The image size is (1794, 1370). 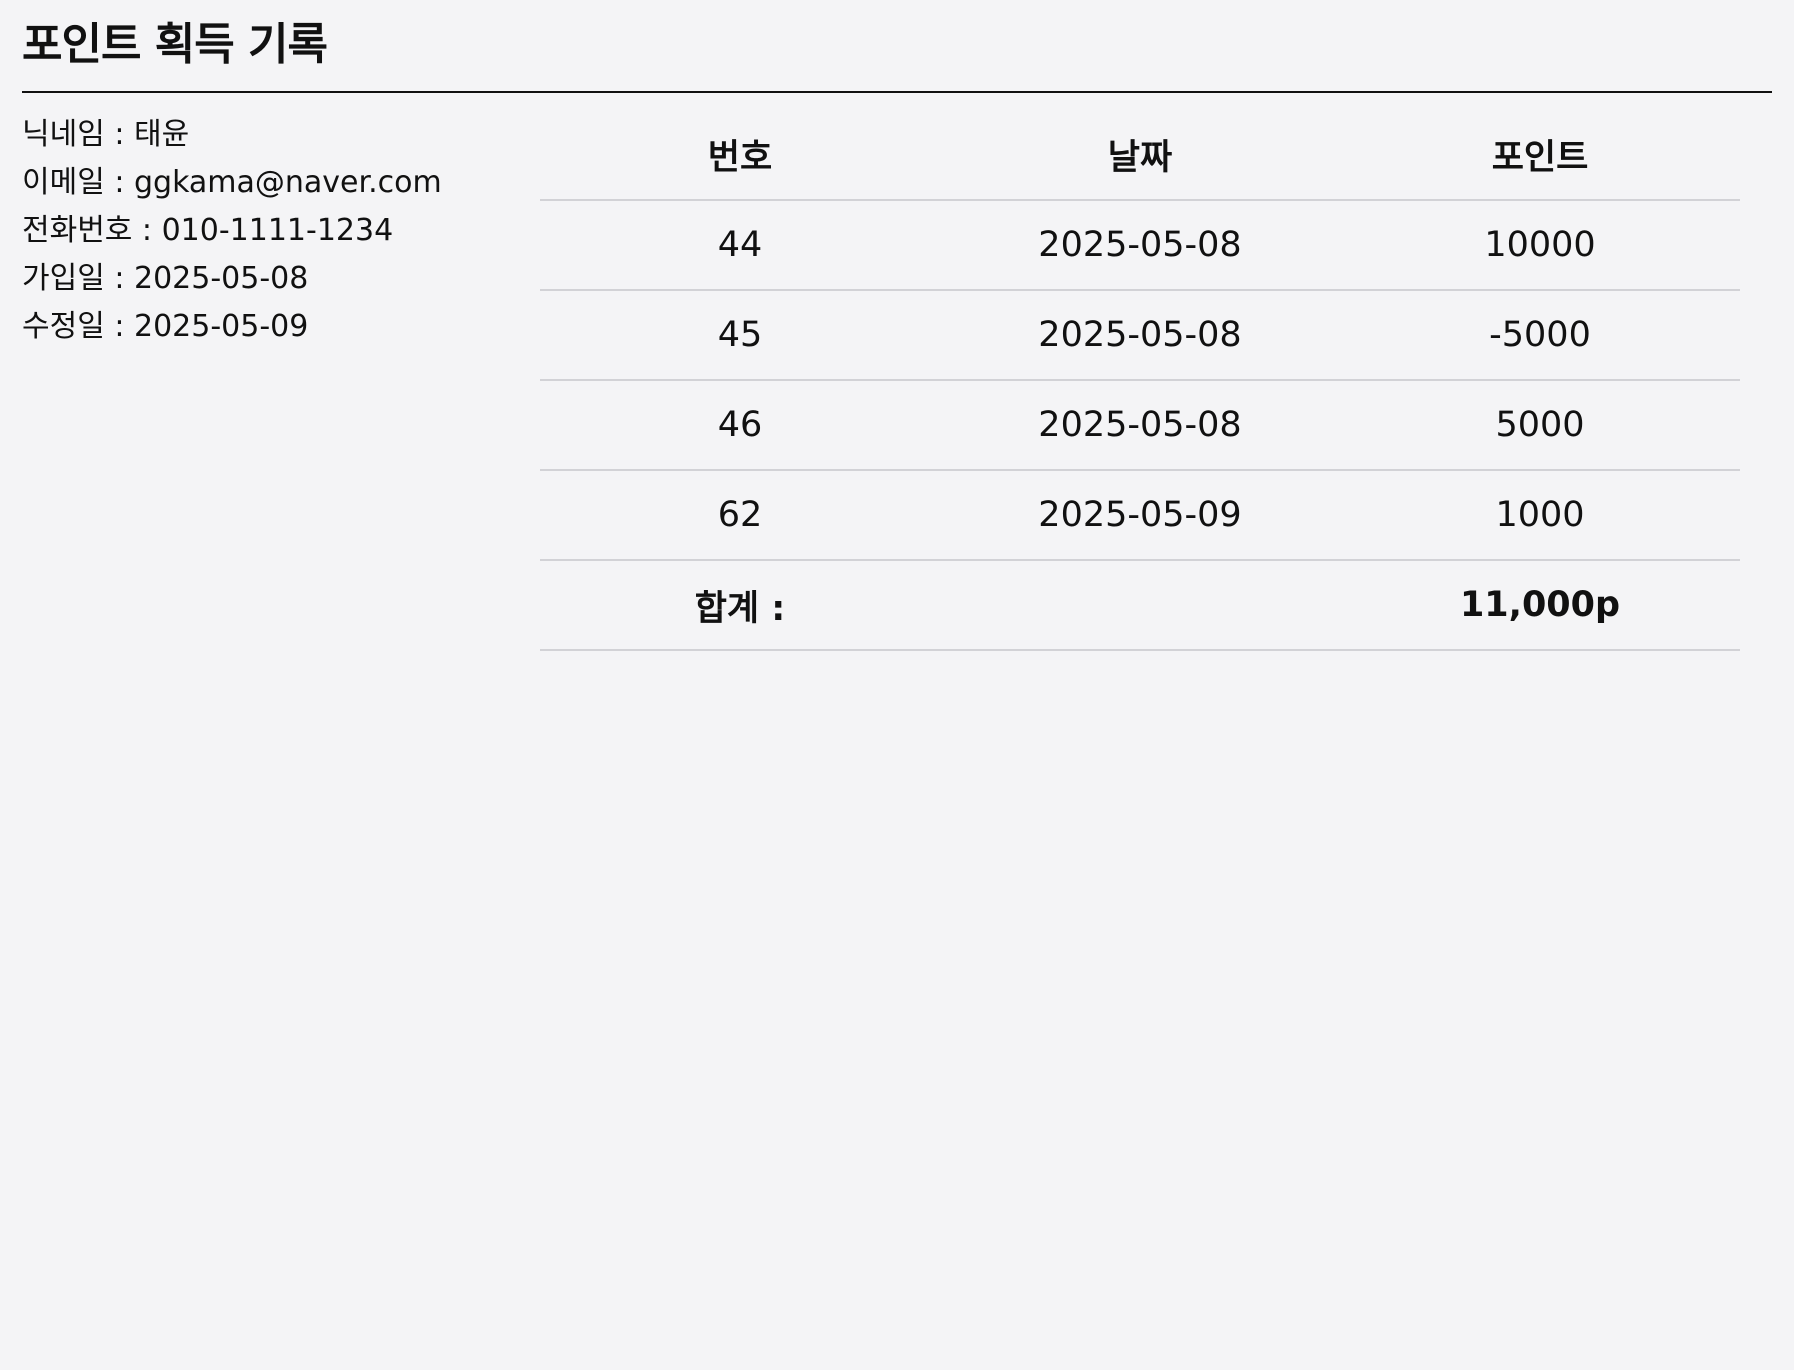 I want to click on cell-date: 2025-05-09, so click(x=1140, y=515).